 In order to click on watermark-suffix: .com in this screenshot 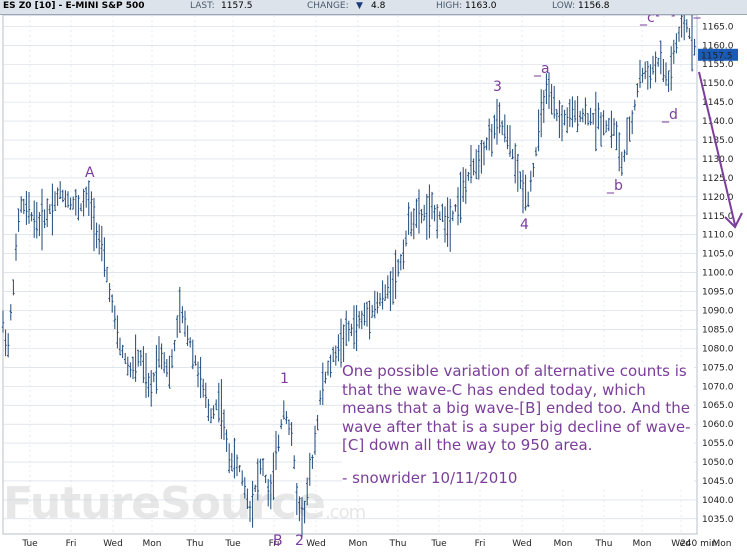, I will do `click(345, 512)`.